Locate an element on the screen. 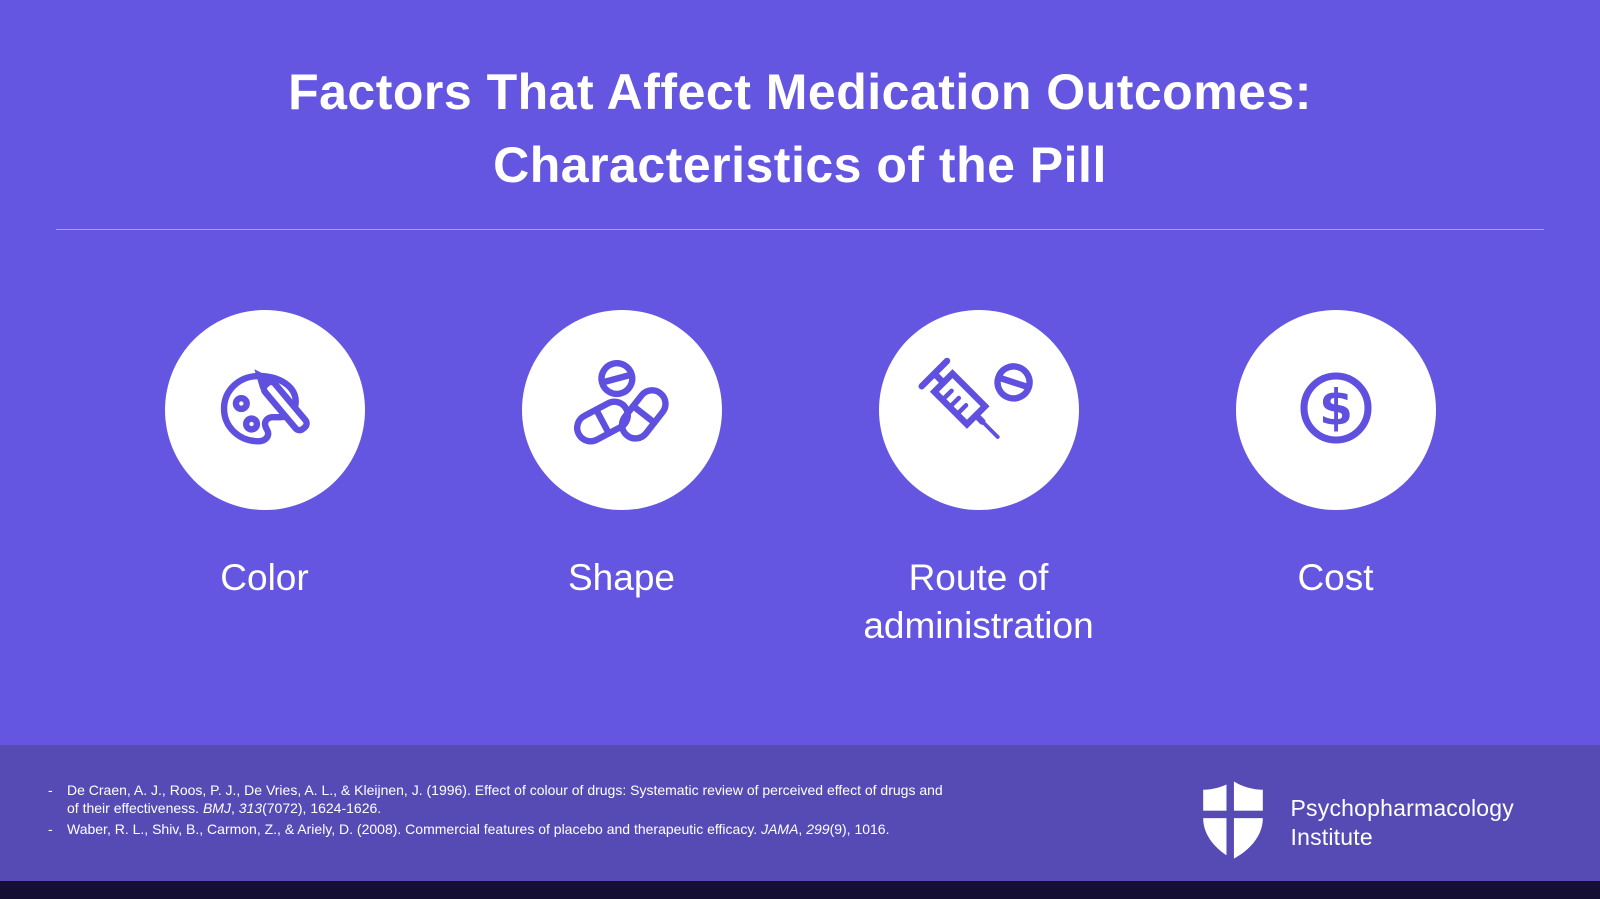  title-divider is located at coordinates (800, 229).